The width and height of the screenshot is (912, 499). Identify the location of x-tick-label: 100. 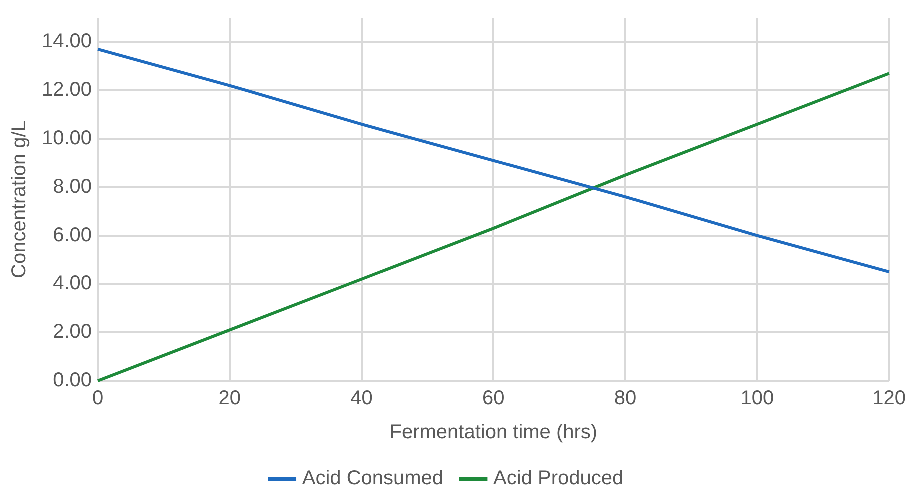
(757, 399).